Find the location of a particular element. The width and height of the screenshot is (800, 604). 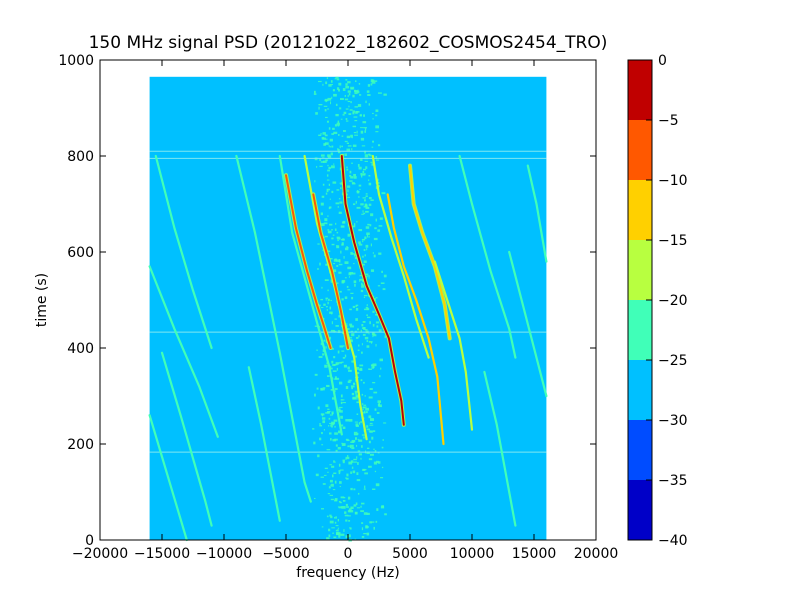

colorbar-tick-label: −15 is located at coordinates (673, 241).